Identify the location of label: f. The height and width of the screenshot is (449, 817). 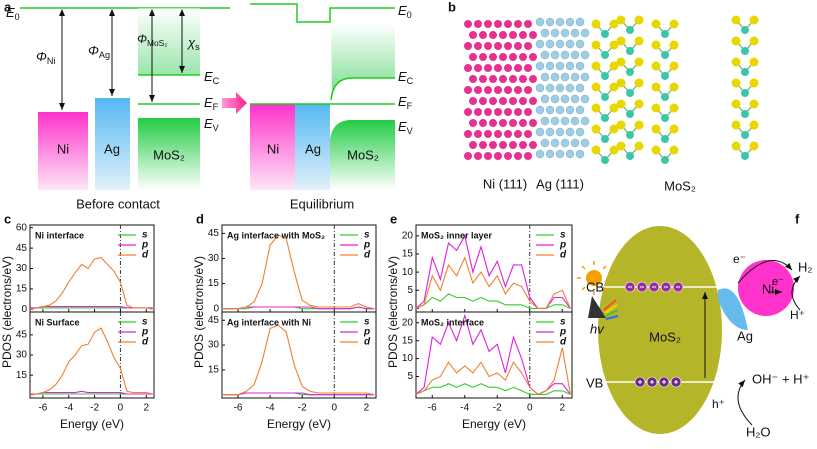
(797, 218).